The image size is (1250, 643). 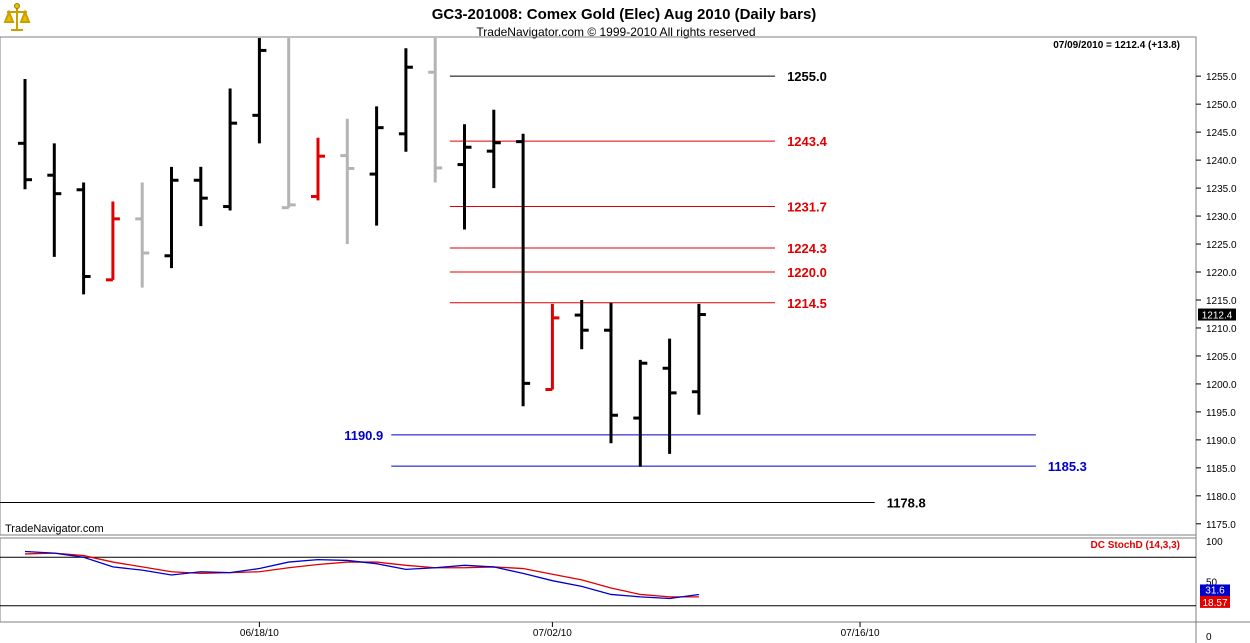 I want to click on y-tick-label: 1255.0, so click(x=1221, y=77).